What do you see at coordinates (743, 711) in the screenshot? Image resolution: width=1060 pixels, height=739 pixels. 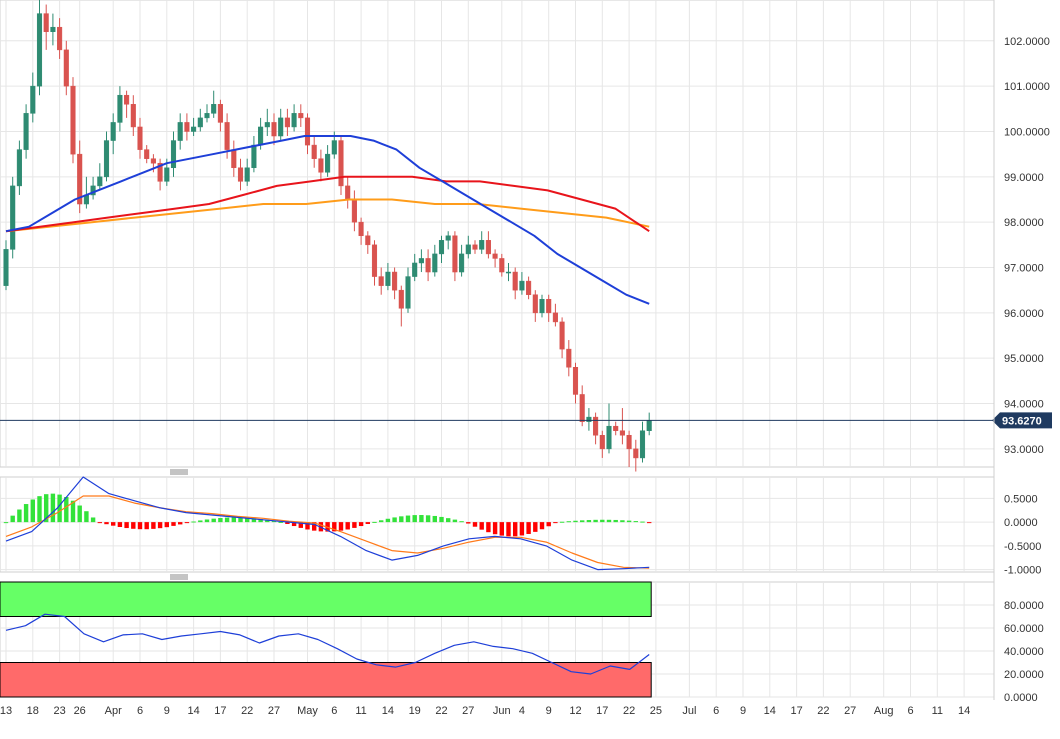 I see `x-tick-label: 9` at bounding box center [743, 711].